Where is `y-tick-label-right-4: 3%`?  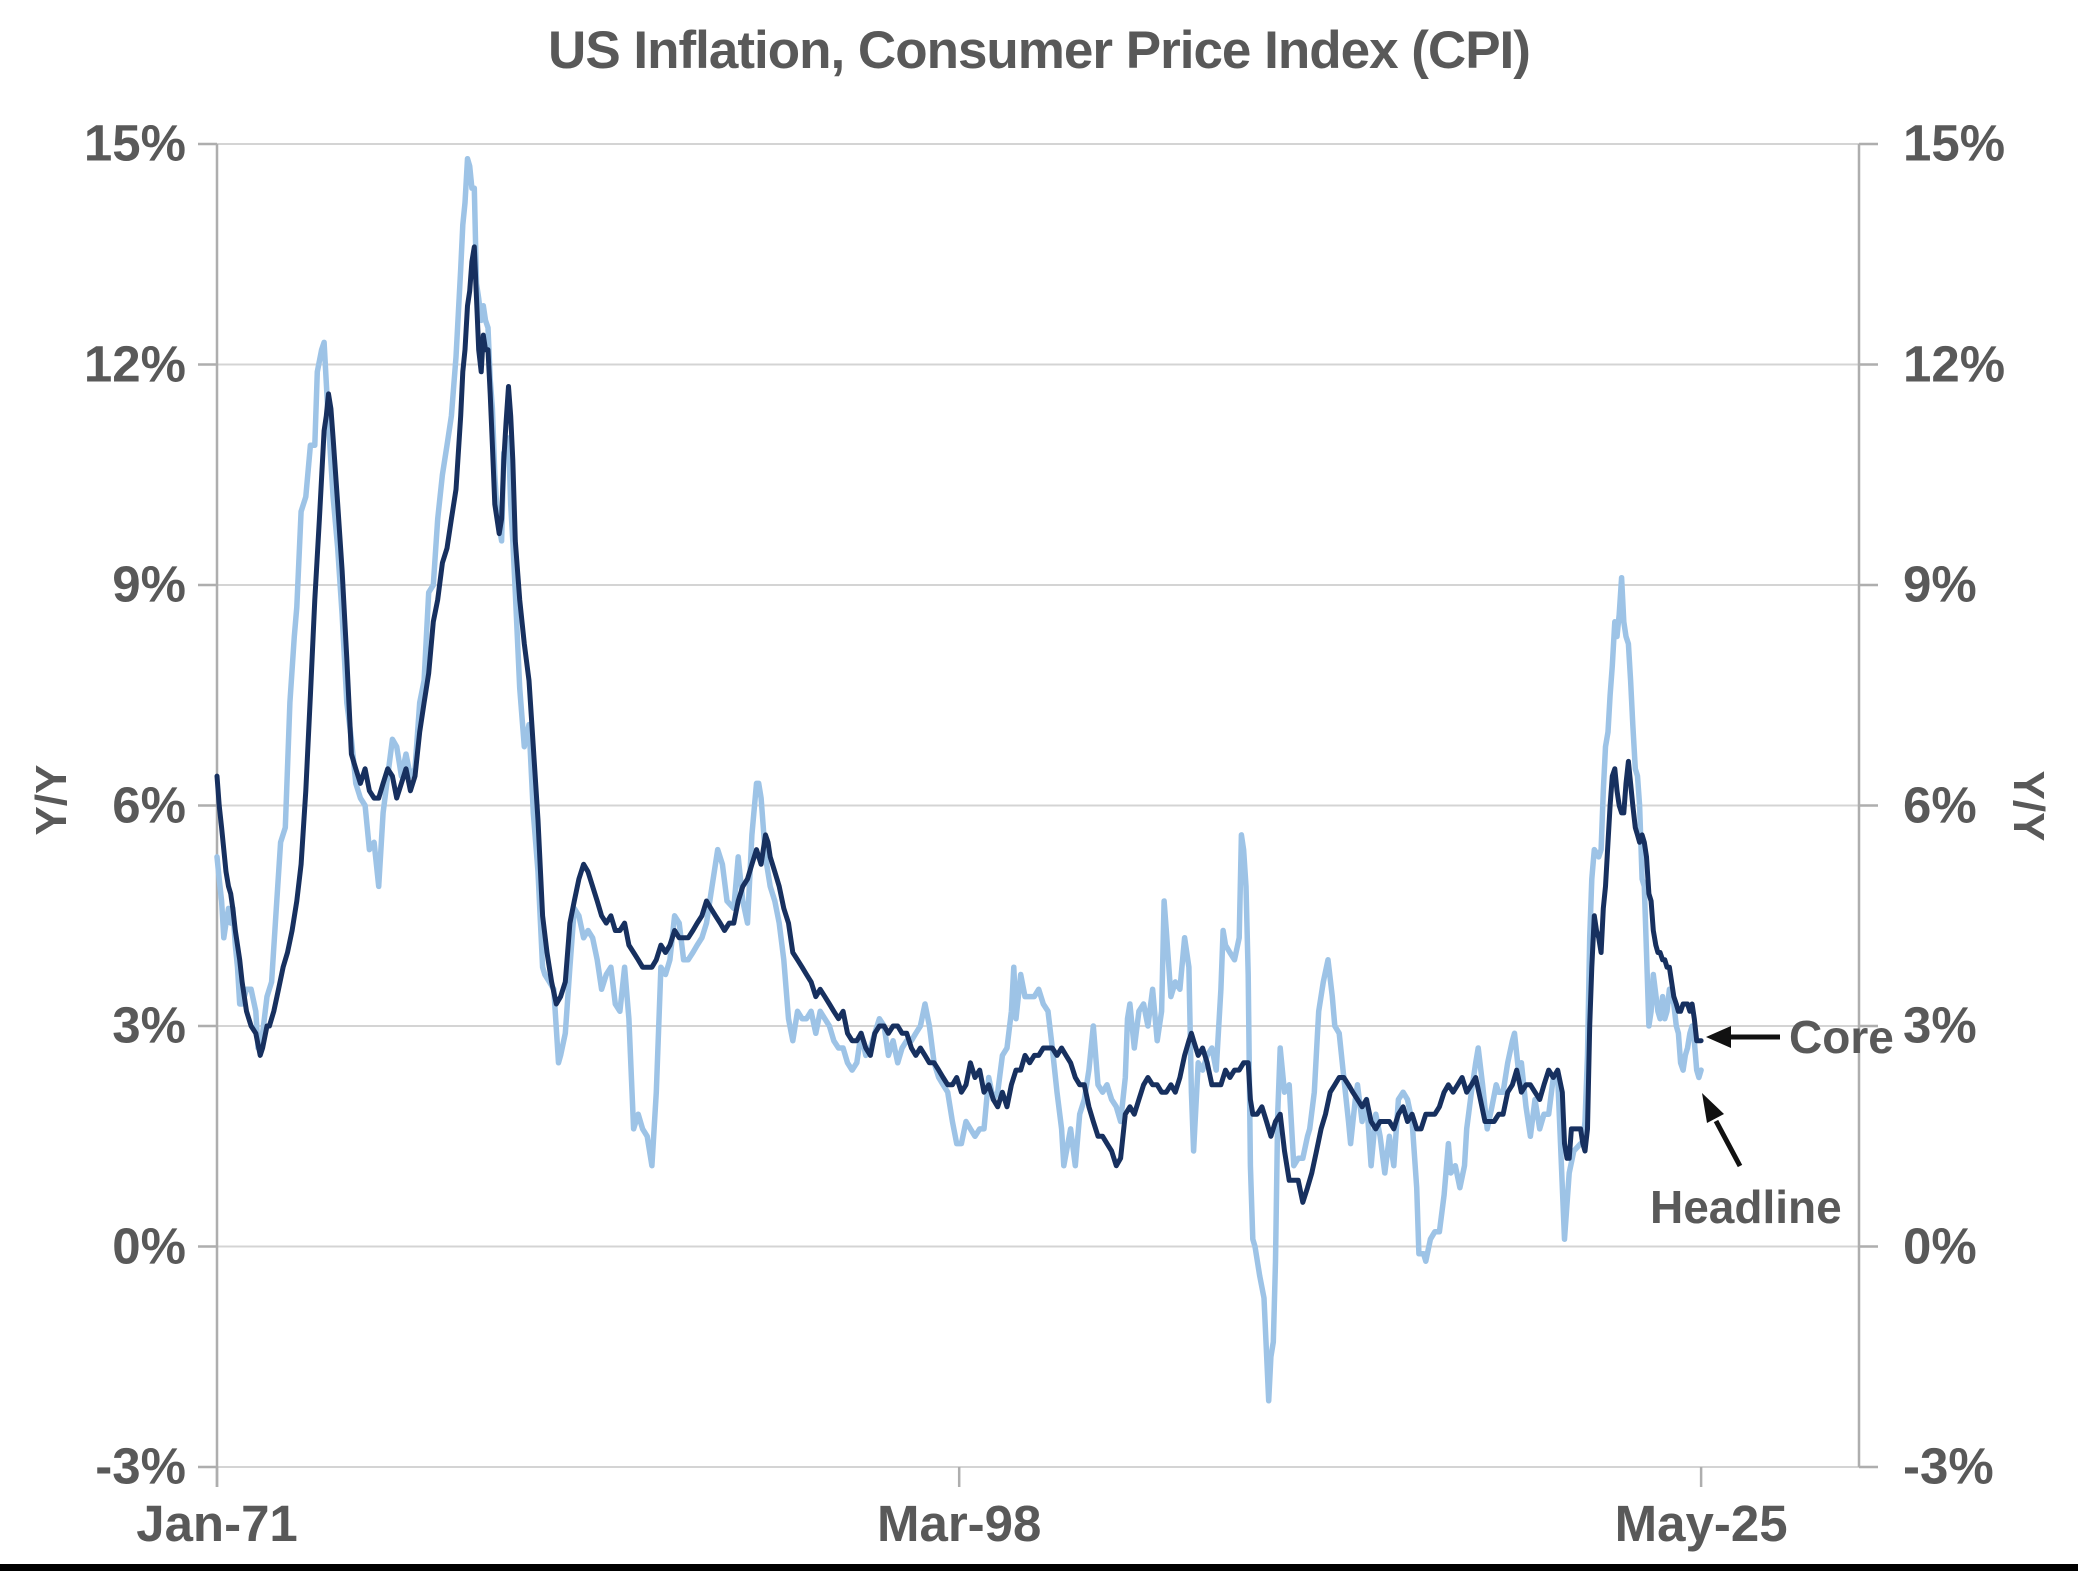
y-tick-label-right-4: 3% is located at coordinates (1940, 1025).